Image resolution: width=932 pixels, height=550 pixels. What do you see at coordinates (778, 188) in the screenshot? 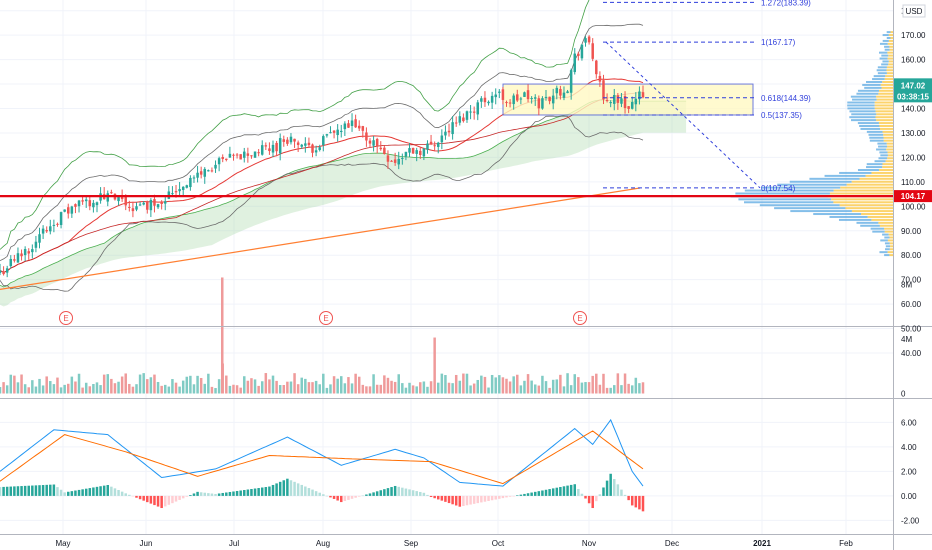
I see `fib-level-label: 0(107.54)` at bounding box center [778, 188].